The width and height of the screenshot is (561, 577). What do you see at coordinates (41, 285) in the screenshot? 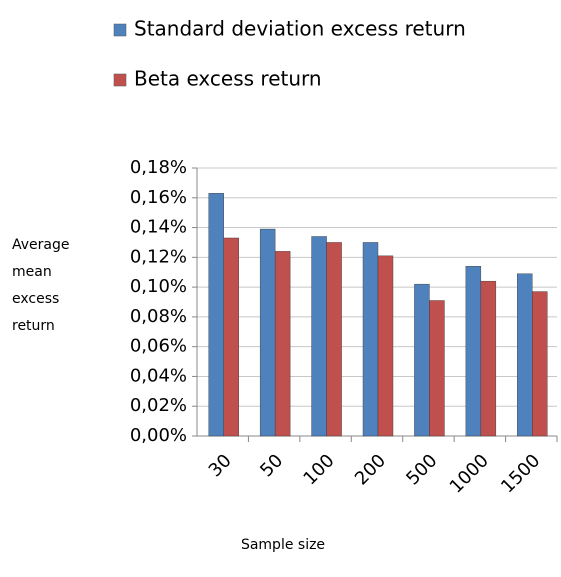
I see `y-axis-title: Average mean excess return` at bounding box center [41, 285].